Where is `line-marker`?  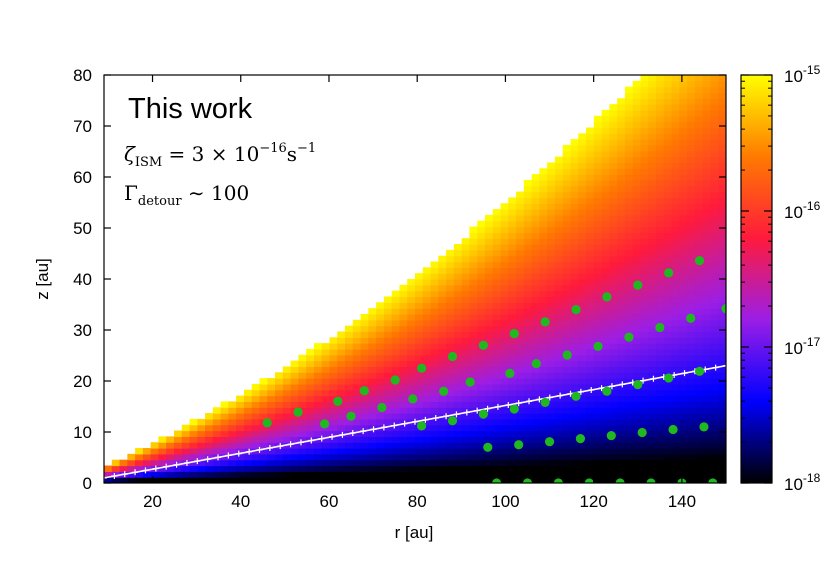 line-marker is located at coordinates (404, 423).